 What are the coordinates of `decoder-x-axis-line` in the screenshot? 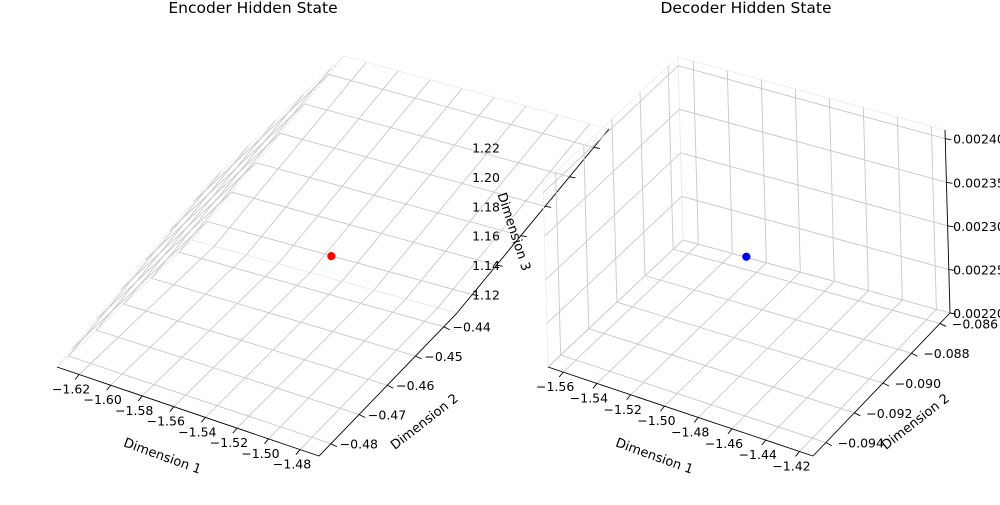 It's located at (680, 411).